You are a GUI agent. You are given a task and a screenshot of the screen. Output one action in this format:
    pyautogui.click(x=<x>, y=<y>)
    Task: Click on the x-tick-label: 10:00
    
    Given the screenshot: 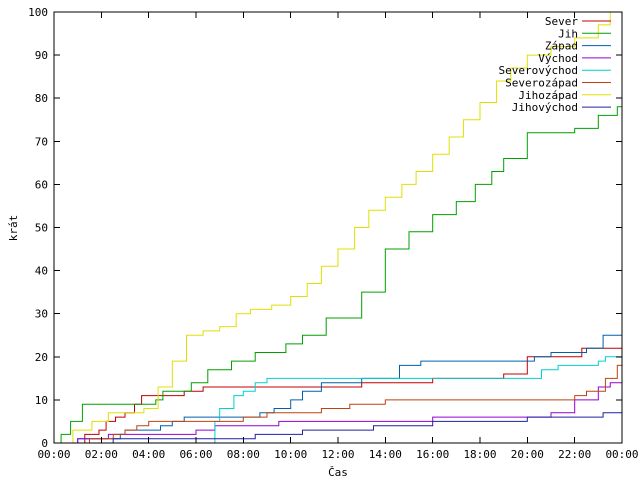 What is the action you would take?
    pyautogui.click(x=290, y=454)
    